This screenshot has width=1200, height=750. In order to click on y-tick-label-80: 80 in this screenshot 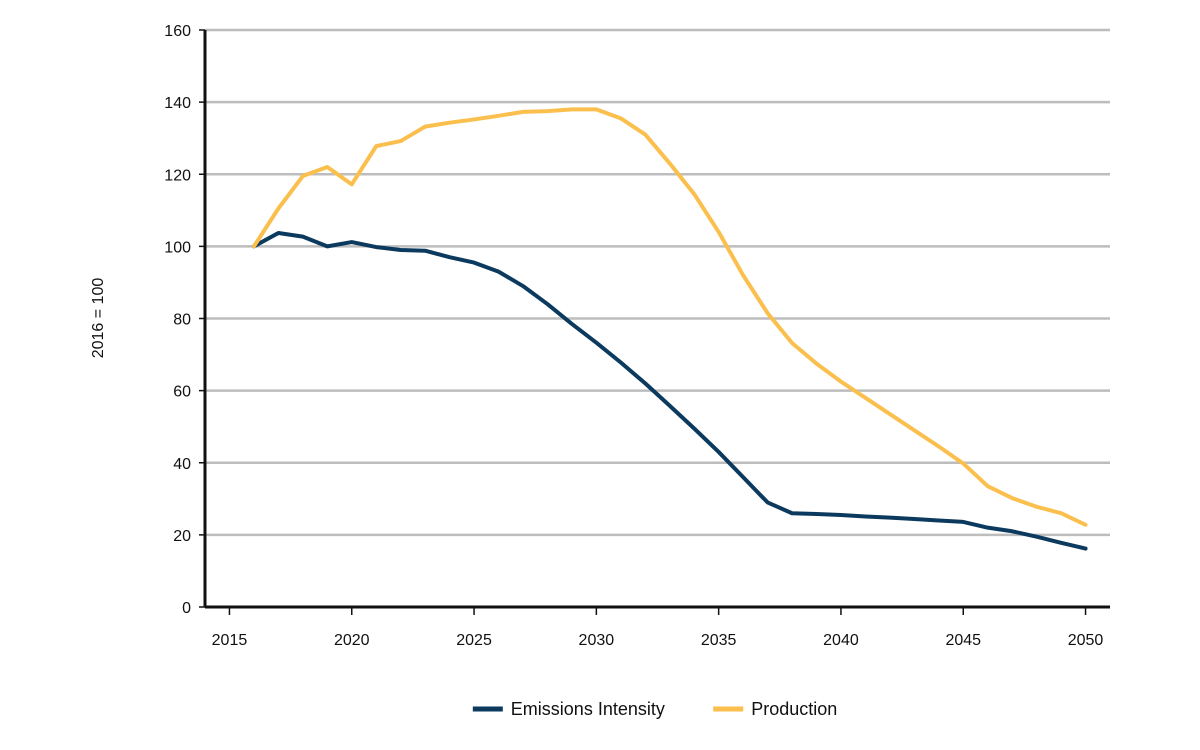, I will do `click(182, 320)`.